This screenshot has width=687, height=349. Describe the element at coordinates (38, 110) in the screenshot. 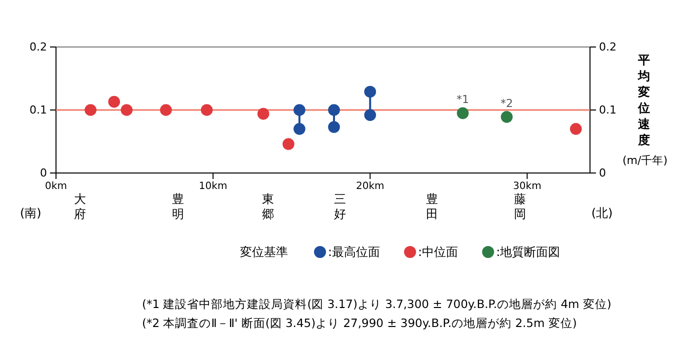

I see `y-tick-label: 0.1` at that location.